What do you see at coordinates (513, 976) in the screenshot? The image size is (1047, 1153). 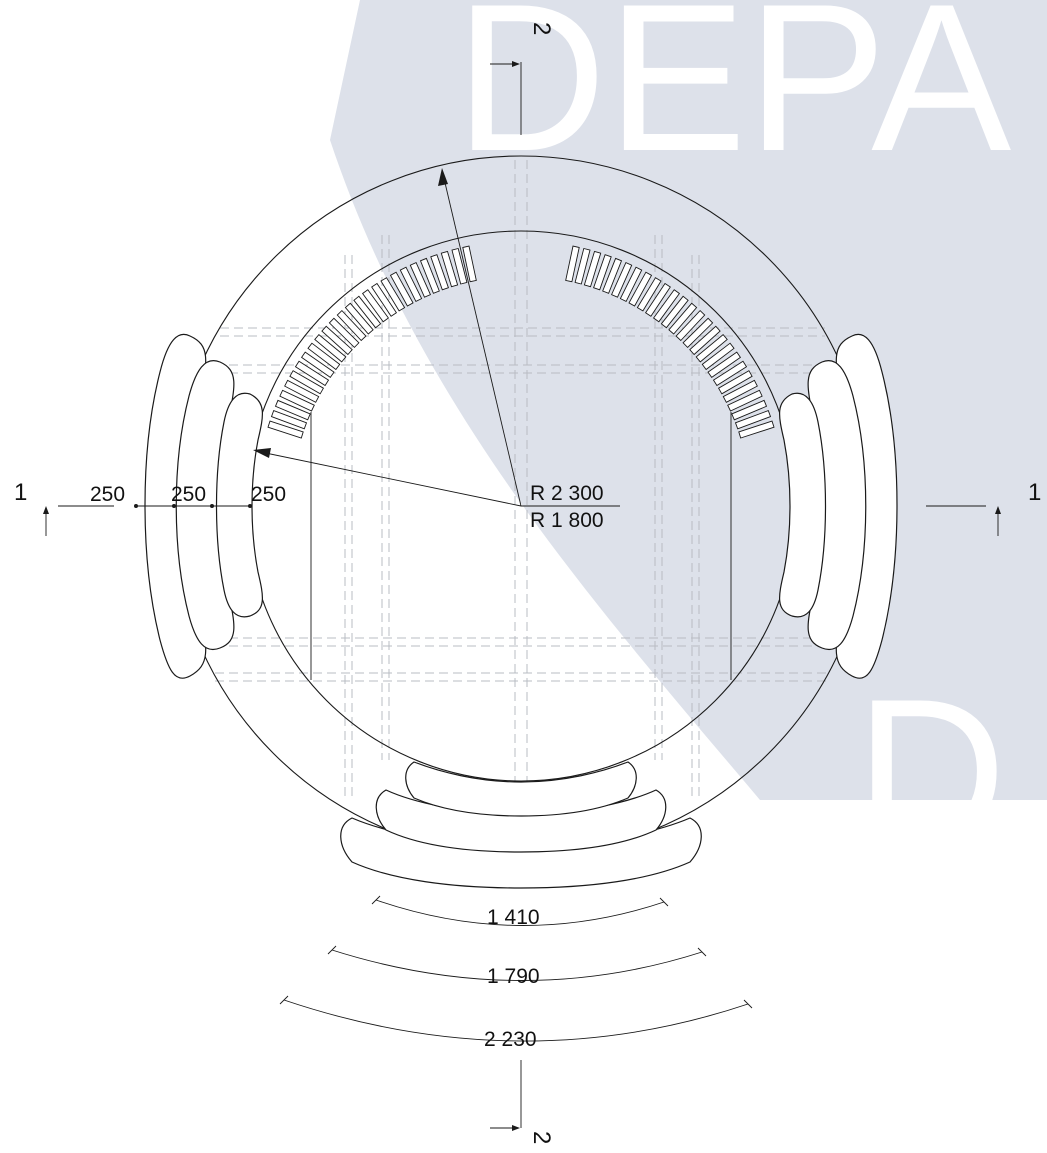 I see `arc-label-1790: 1 790` at bounding box center [513, 976].